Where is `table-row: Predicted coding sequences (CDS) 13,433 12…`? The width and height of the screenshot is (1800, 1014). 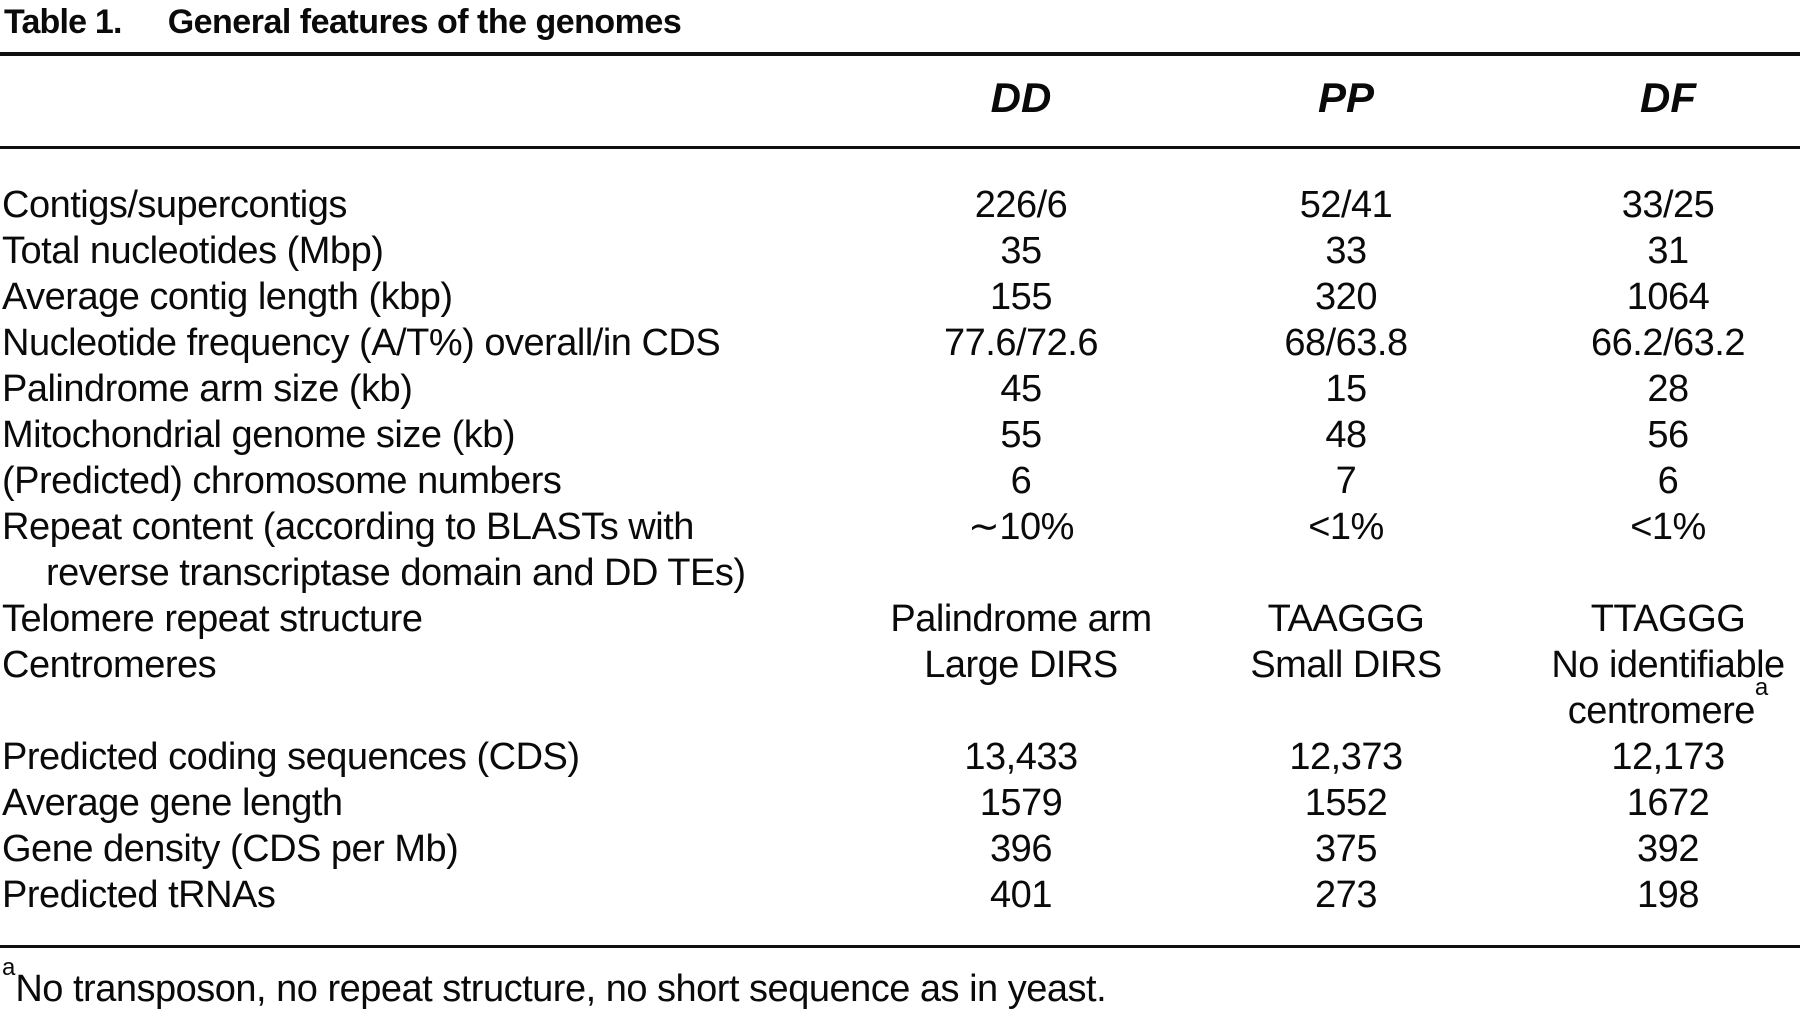
table-row: Predicted coding sequences (CDS) 13,433 12… is located at coordinates (900, 757).